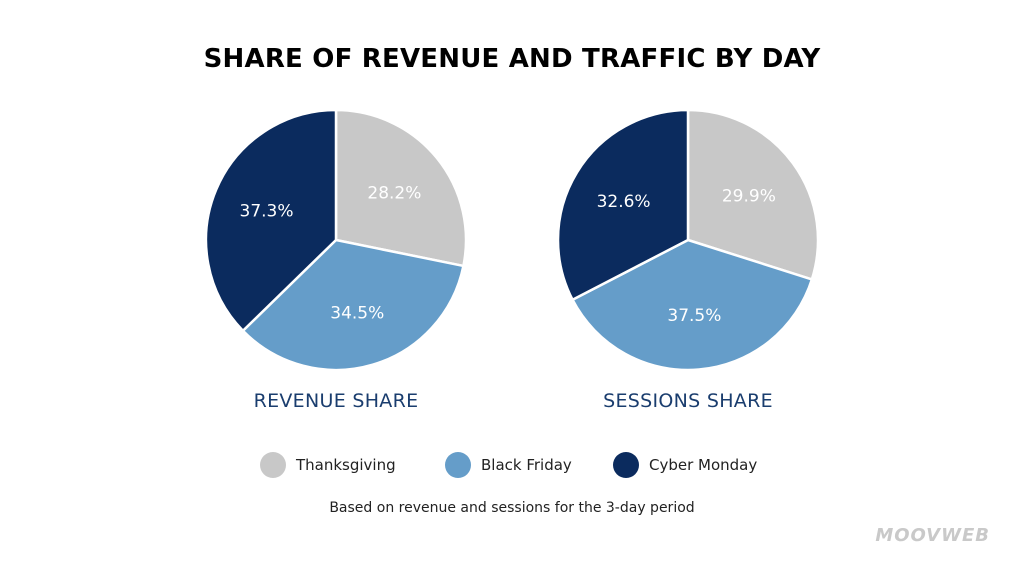  Describe the element at coordinates (267, 212) in the screenshot. I see `pie-label-cyber-monday: 37.3%` at that location.